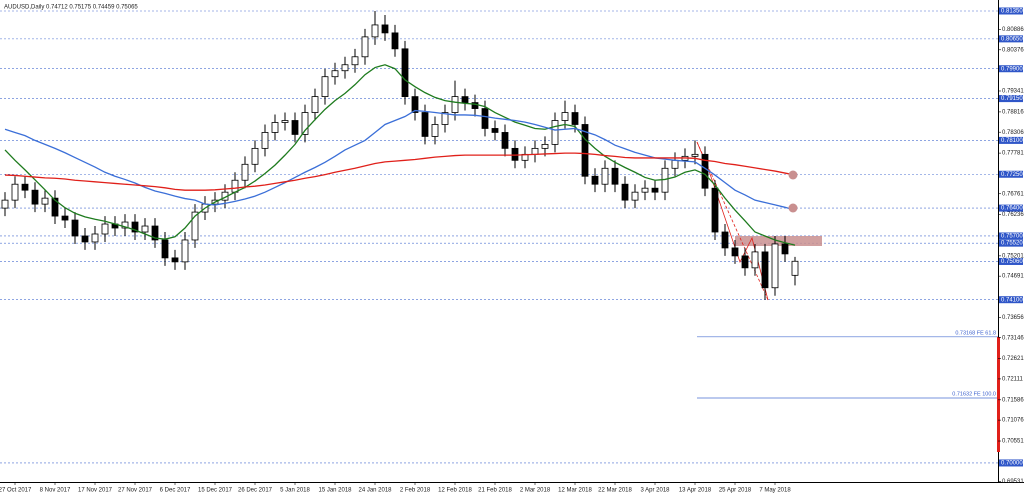 The height and width of the screenshot is (502, 1024). Describe the element at coordinates (55, 491) in the screenshot. I see `x-tick-label: 8 Nov 2017` at that location.